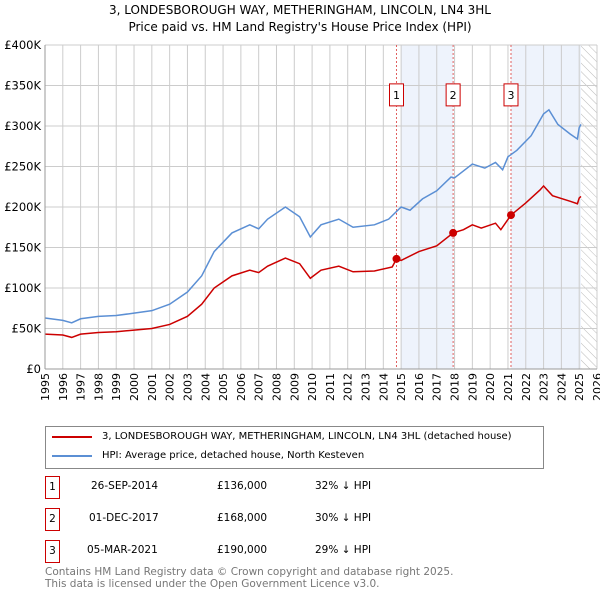 The height and width of the screenshot is (590, 600). What do you see at coordinates (116, 387) in the screenshot?
I see `x-tick-label: 1999` at bounding box center [116, 387].